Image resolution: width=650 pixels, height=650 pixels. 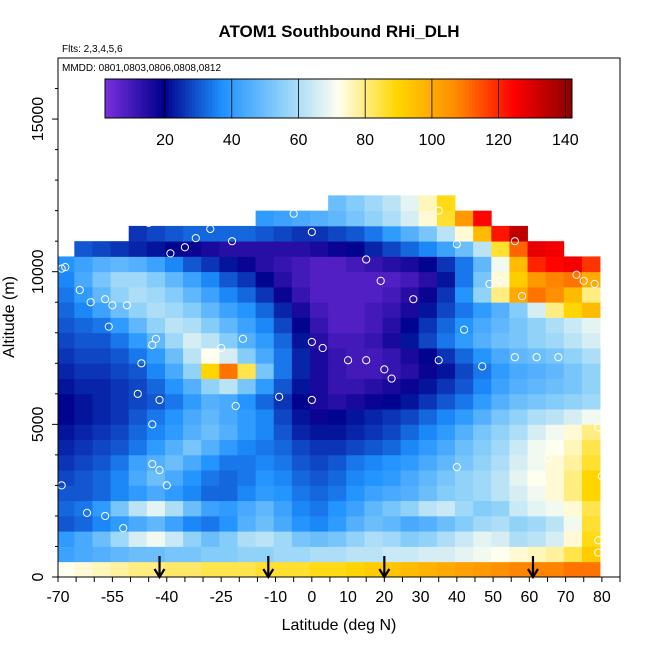 I want to click on x-tick-label: 10, so click(x=348, y=597).